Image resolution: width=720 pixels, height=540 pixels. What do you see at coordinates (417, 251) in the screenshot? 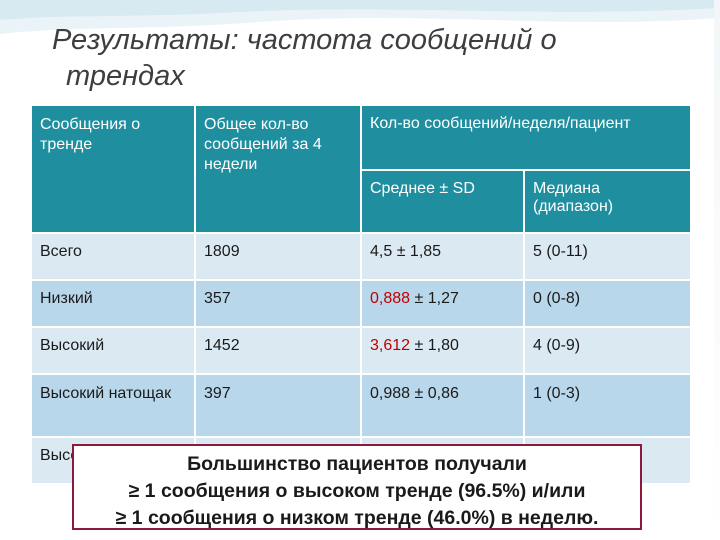
I see `sd-value: ± 1,85` at bounding box center [417, 251].